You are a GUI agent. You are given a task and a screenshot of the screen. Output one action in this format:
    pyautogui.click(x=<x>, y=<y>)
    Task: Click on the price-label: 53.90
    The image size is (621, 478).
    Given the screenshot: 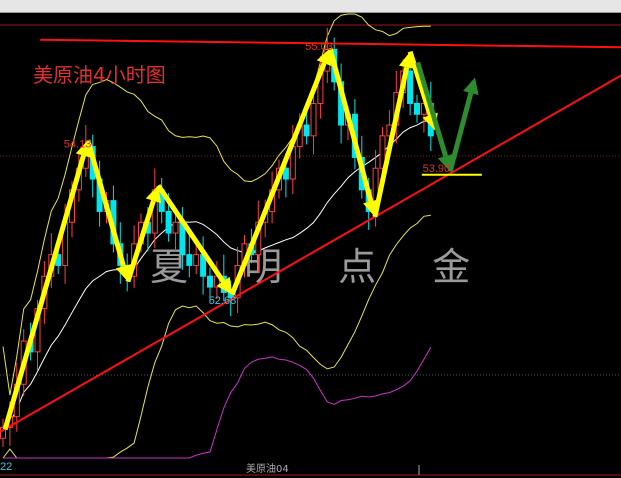 What is the action you would take?
    pyautogui.click(x=437, y=169)
    